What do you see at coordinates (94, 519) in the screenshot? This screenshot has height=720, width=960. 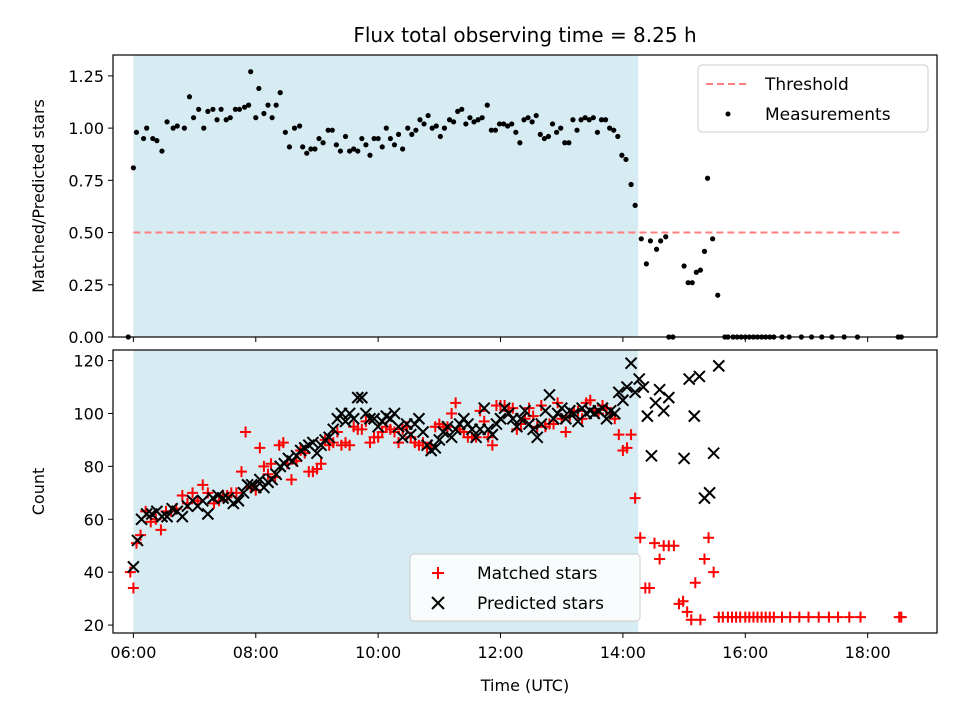 I see `bottom-y-tick-label: 60` at bounding box center [94, 519].